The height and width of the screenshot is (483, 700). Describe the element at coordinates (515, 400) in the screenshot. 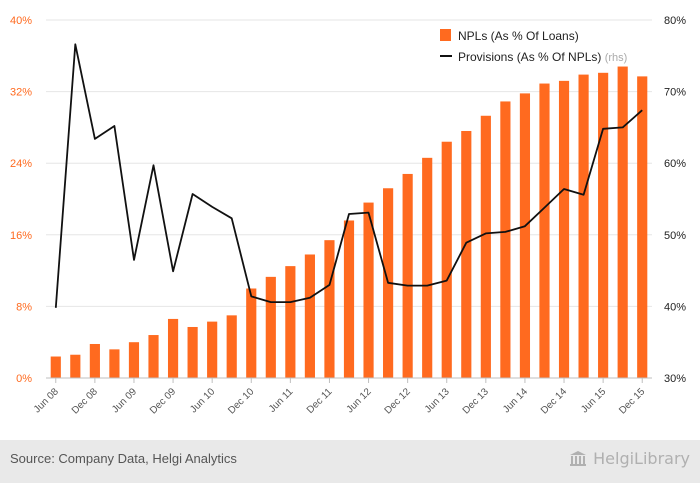

I see `x-tick-label: Jun 14` at that location.